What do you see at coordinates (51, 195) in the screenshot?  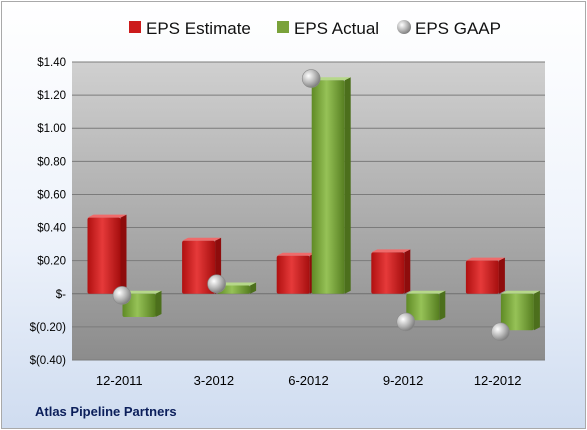 I see `y-tick-label: $0.60` at bounding box center [51, 195].